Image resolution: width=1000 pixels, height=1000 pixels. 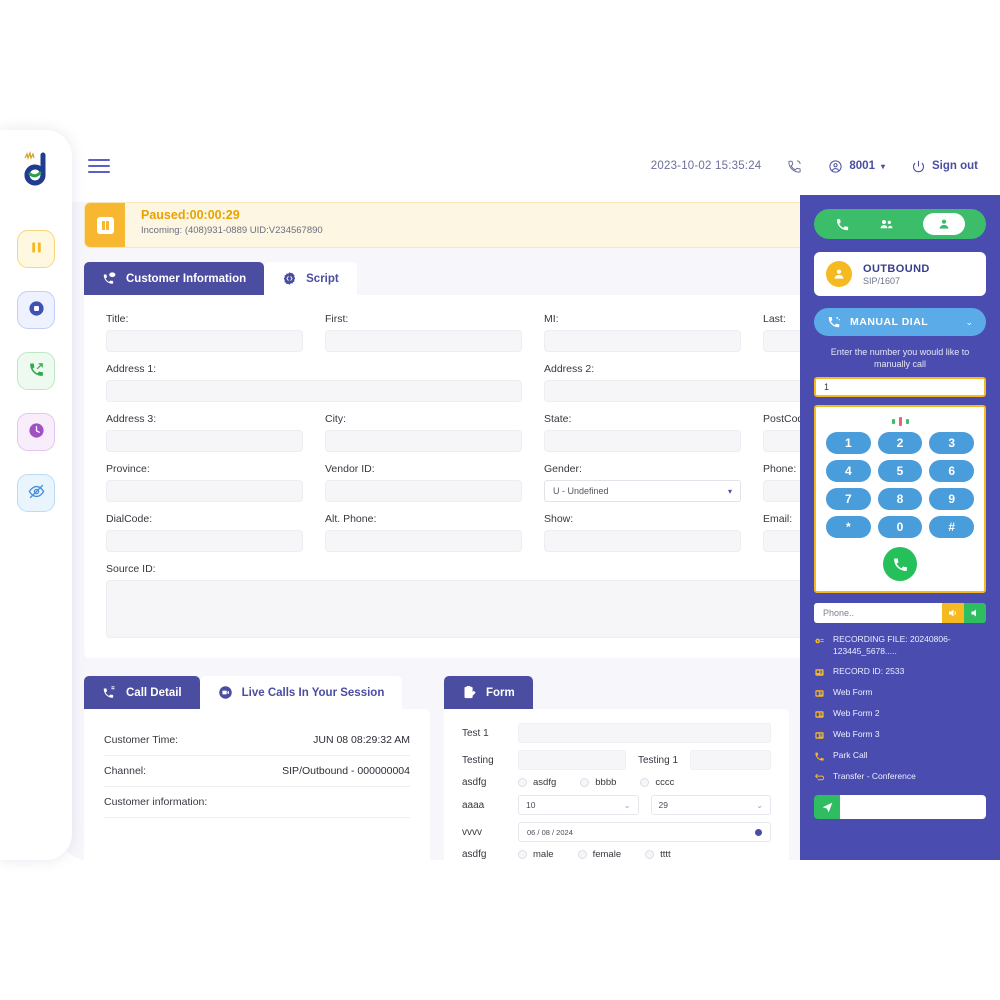 What do you see at coordinates (204, 441) in the screenshot?
I see `address3-input` at bounding box center [204, 441].